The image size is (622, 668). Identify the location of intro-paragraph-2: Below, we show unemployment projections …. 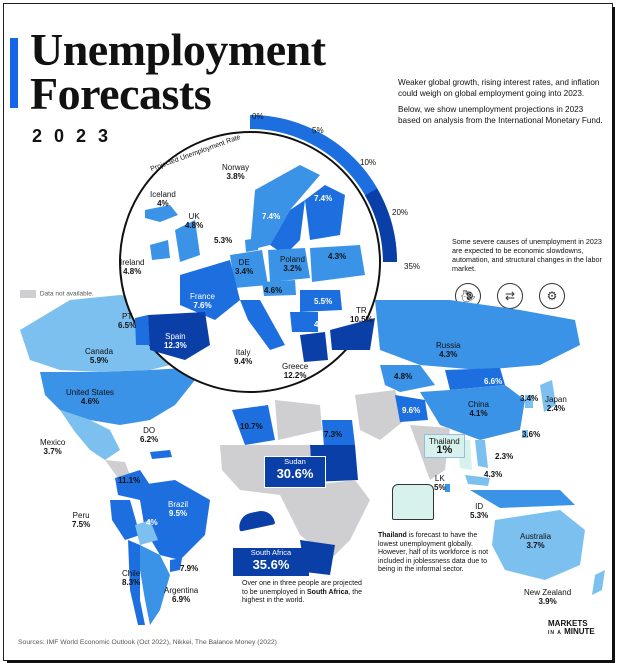
(500, 115).